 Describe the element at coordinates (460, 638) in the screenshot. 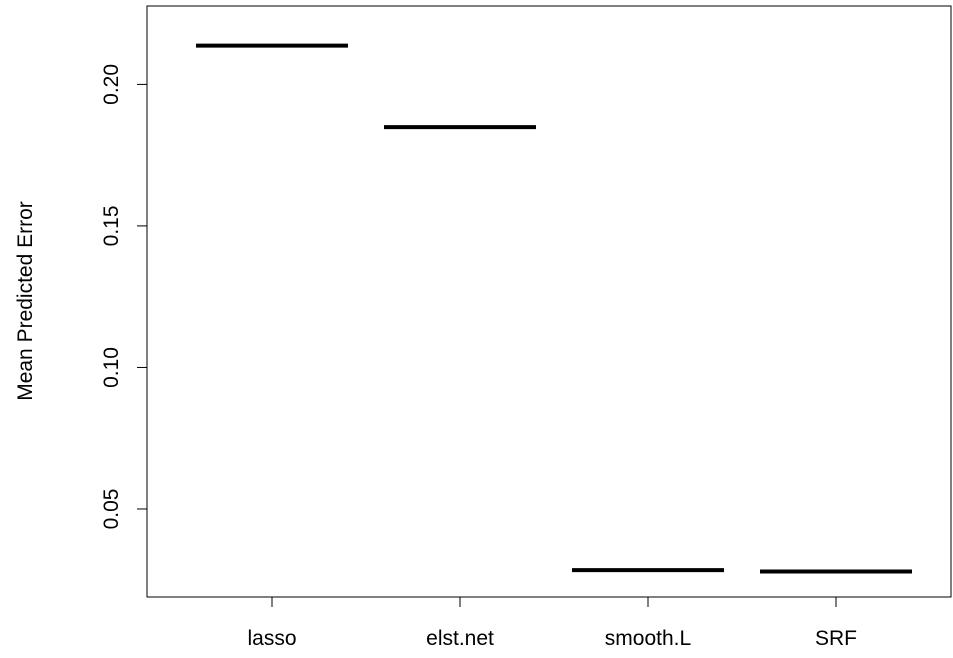

I see `x-tick-label: elst.net` at that location.